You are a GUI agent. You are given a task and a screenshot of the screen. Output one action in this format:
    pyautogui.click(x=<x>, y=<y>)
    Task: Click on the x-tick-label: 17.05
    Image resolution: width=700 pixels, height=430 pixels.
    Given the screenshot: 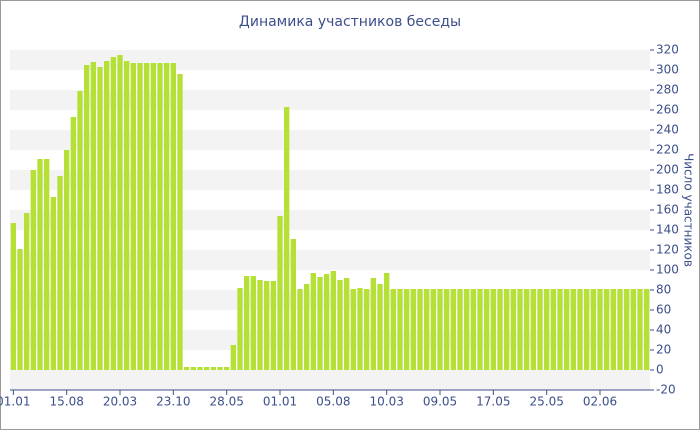 What is the action you would take?
    pyautogui.click(x=493, y=402)
    